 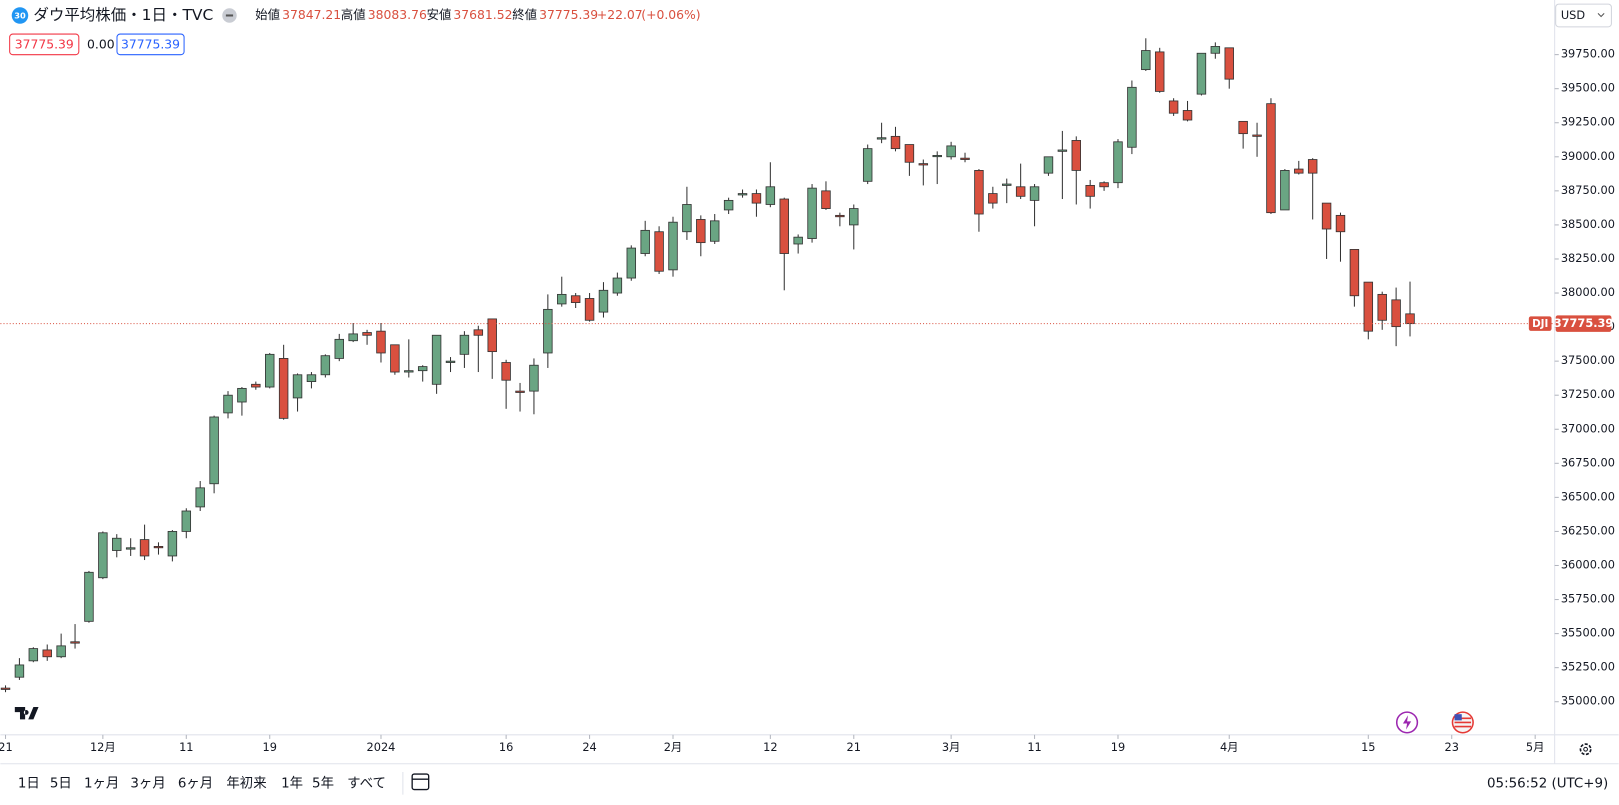 I want to click on settings-icon, so click(x=1585, y=749).